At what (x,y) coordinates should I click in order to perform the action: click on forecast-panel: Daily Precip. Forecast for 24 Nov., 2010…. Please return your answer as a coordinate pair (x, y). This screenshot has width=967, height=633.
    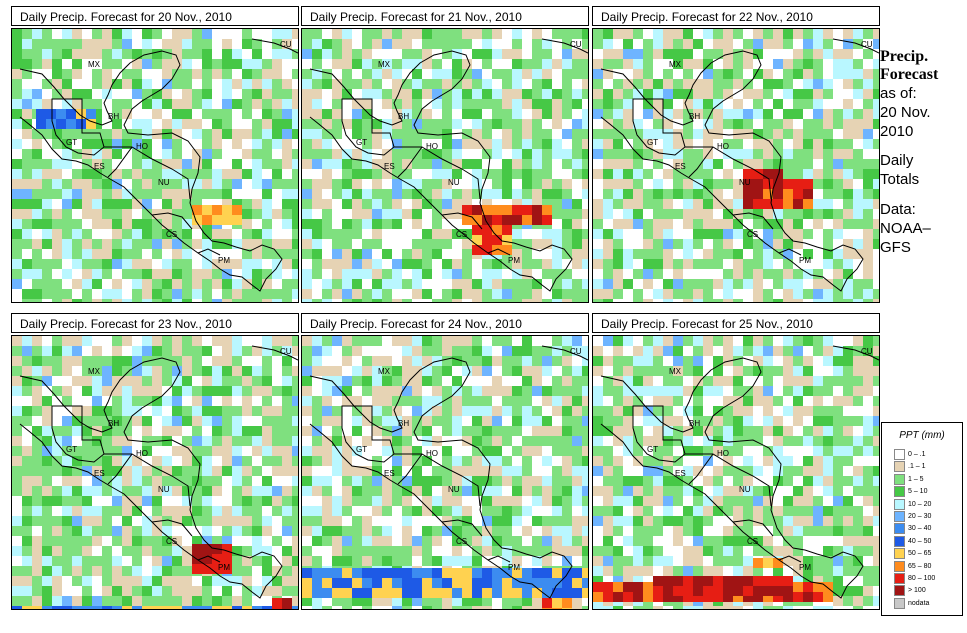
    Looking at the image, I should click on (445, 461).